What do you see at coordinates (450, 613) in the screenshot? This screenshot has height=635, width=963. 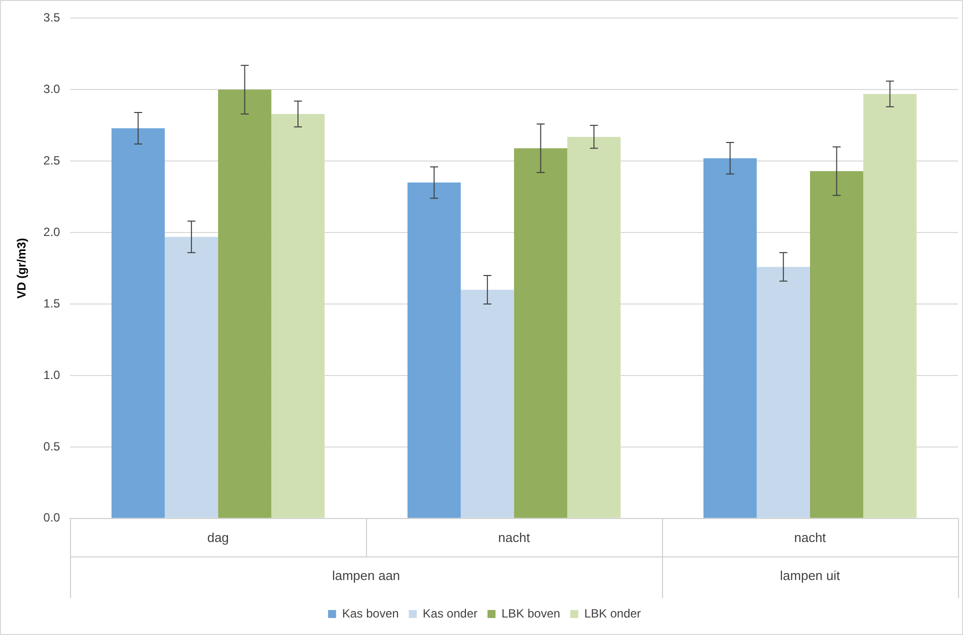 I see `legend-label: Kas onder` at bounding box center [450, 613].